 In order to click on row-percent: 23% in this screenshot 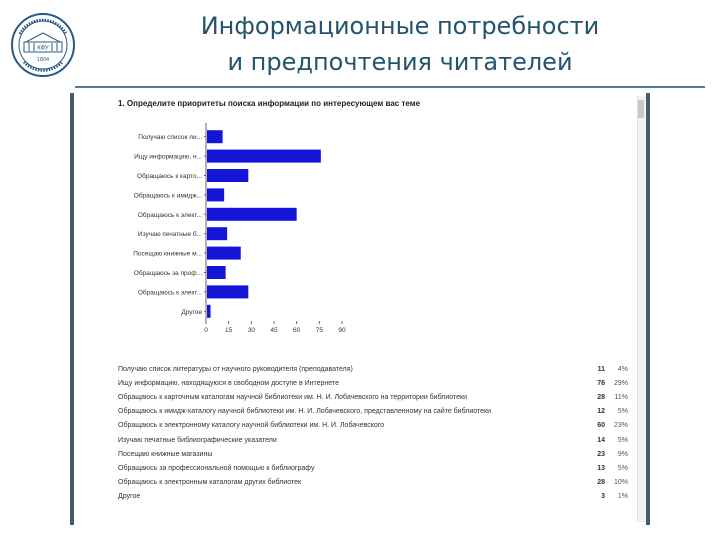, I will do `click(620, 426)`.